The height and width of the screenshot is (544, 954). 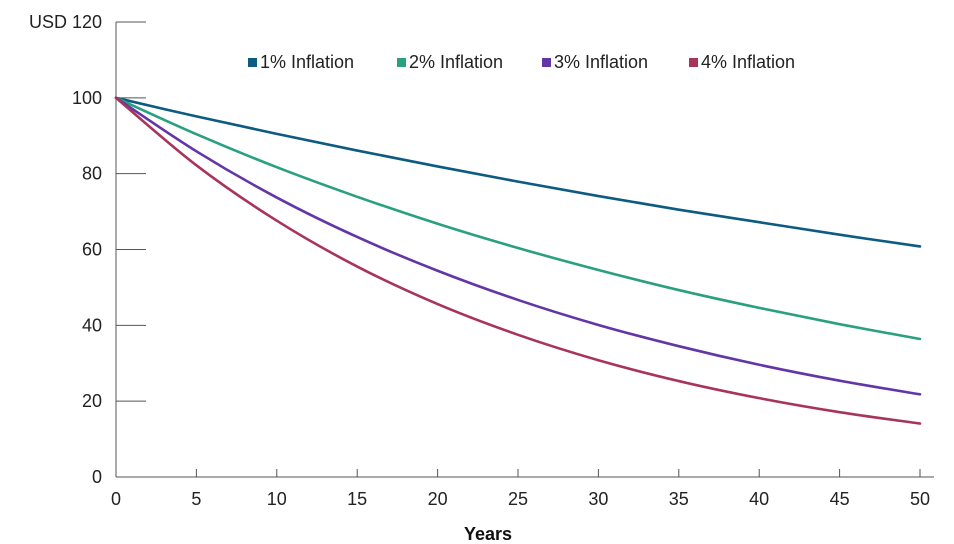 What do you see at coordinates (840, 499) in the screenshot?
I see `x-tick-label: 45` at bounding box center [840, 499].